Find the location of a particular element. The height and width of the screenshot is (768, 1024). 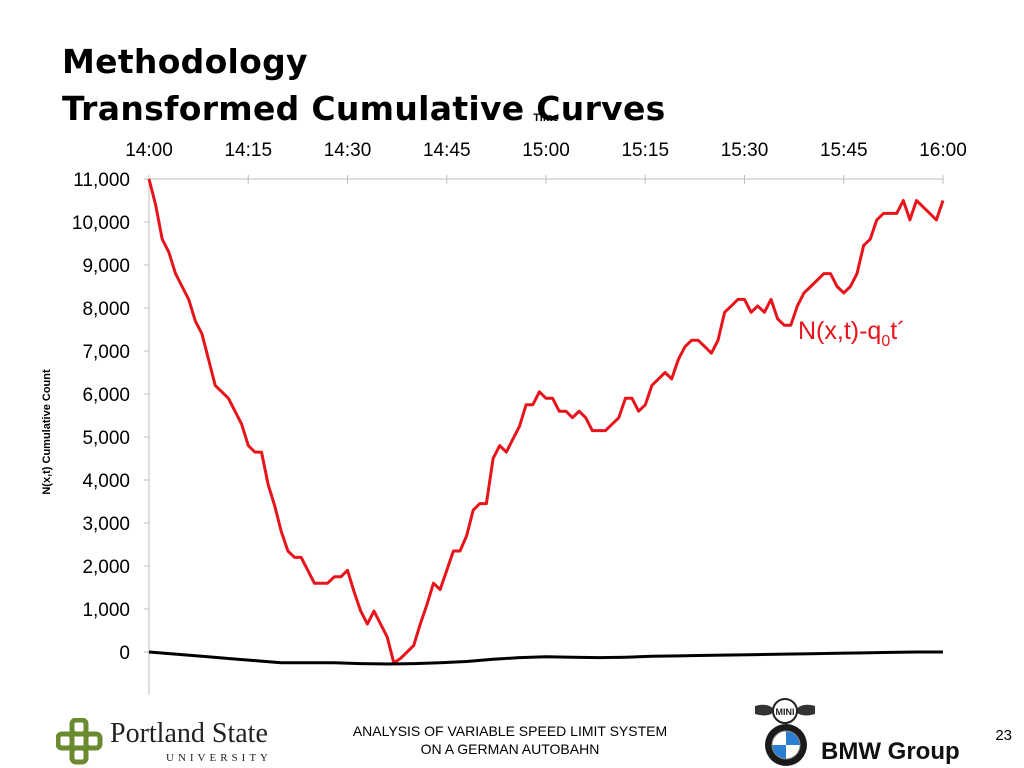

y-tick-label: 11,000 is located at coordinates (101, 180).